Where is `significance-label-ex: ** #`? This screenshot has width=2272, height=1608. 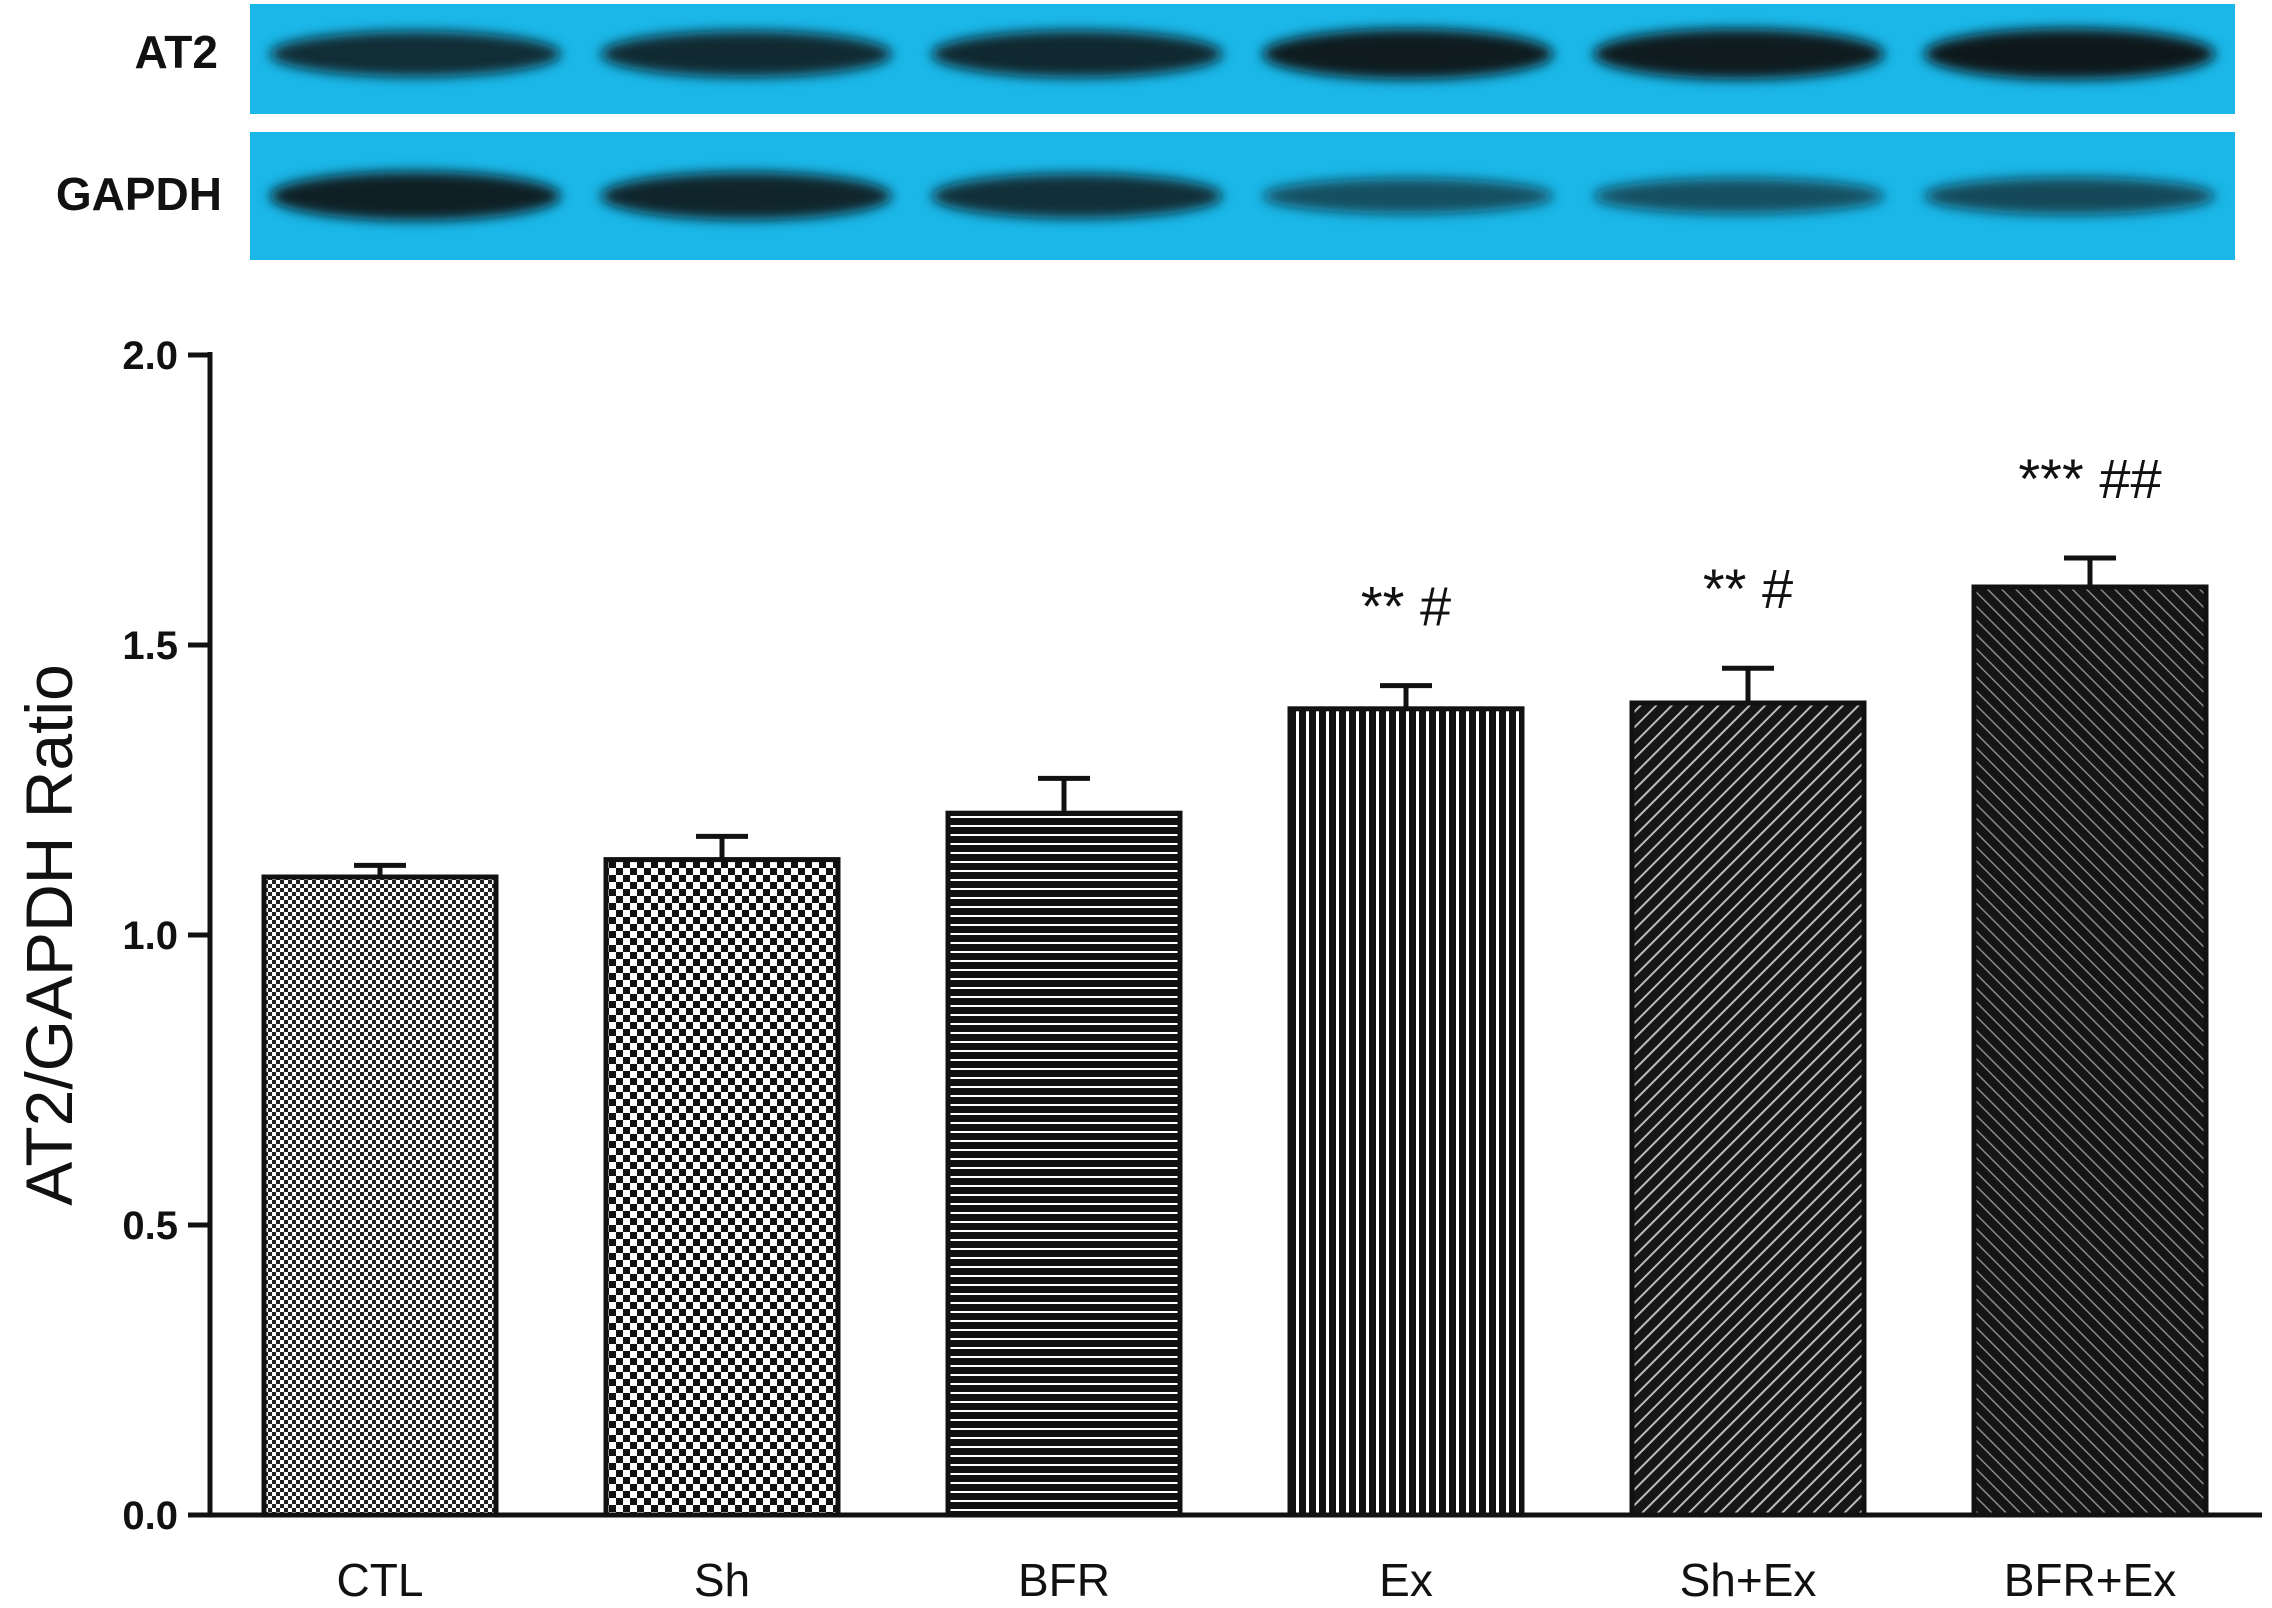 significance-label-ex: ** # is located at coordinates (1406, 606).